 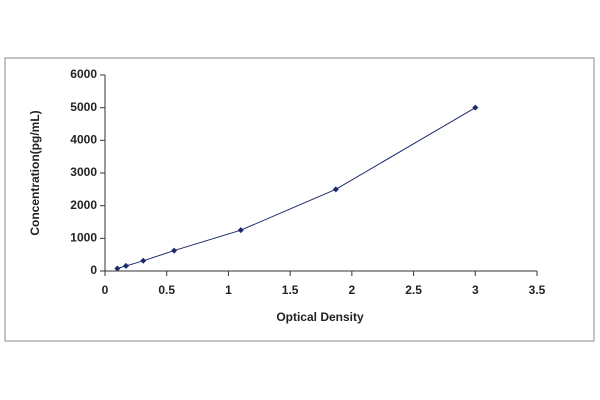 I want to click on x-tick-label: 0, so click(x=105, y=290).